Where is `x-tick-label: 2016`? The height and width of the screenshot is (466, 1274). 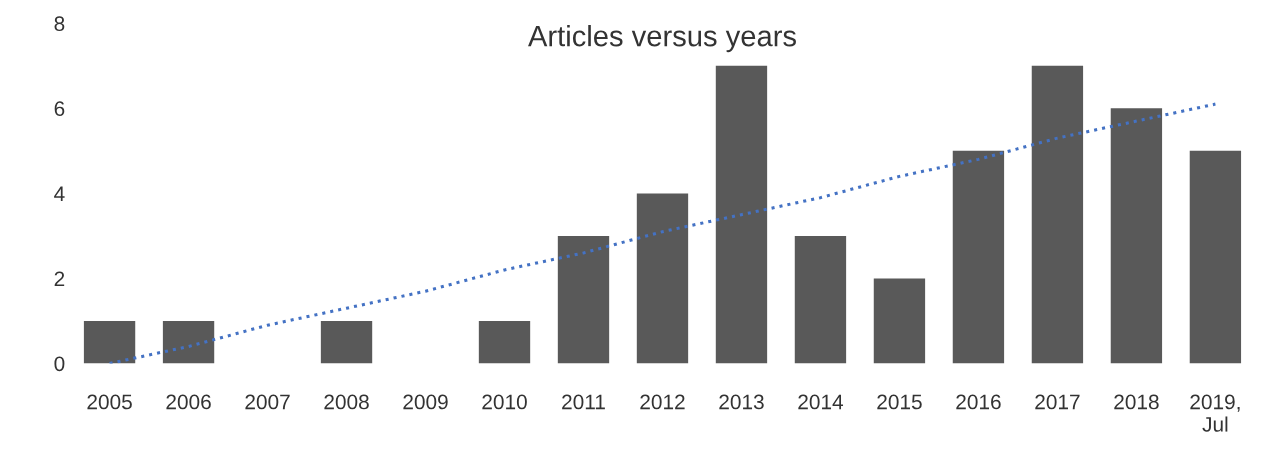 x-tick-label: 2016 is located at coordinates (978, 402).